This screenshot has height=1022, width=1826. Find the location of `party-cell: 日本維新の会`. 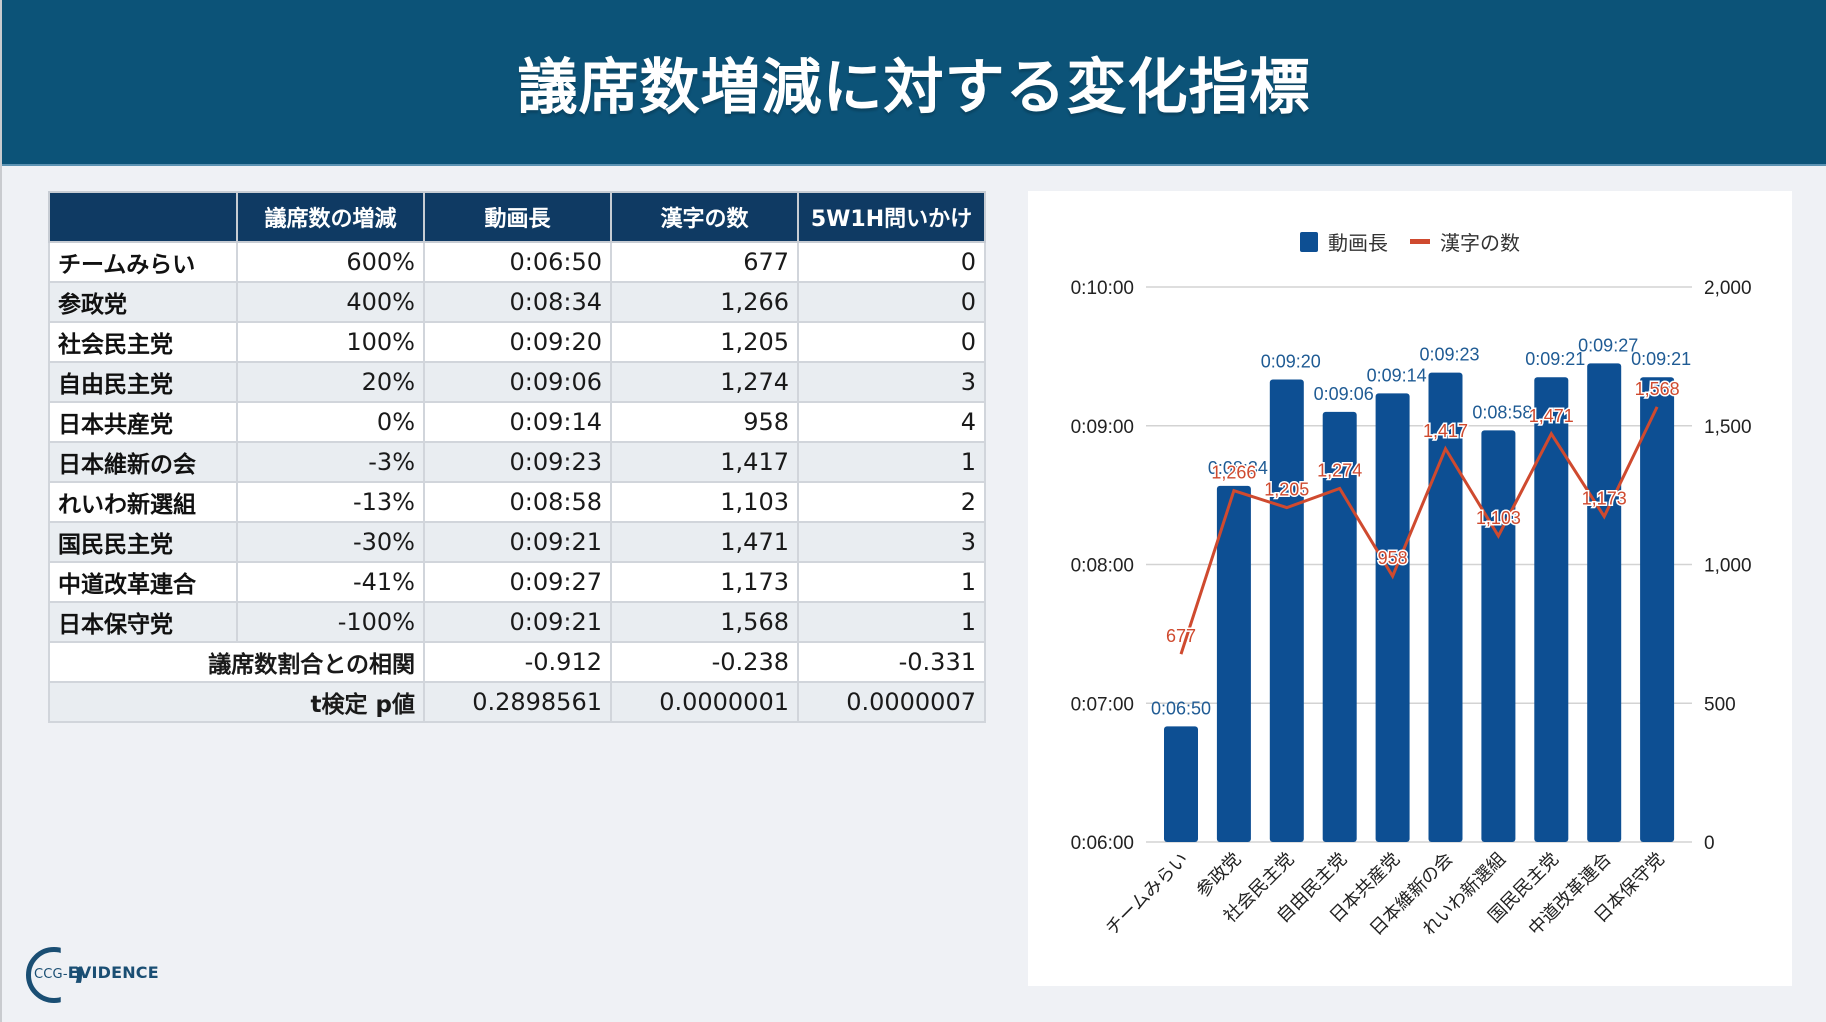

party-cell: 日本維新の会 is located at coordinates (143, 462).